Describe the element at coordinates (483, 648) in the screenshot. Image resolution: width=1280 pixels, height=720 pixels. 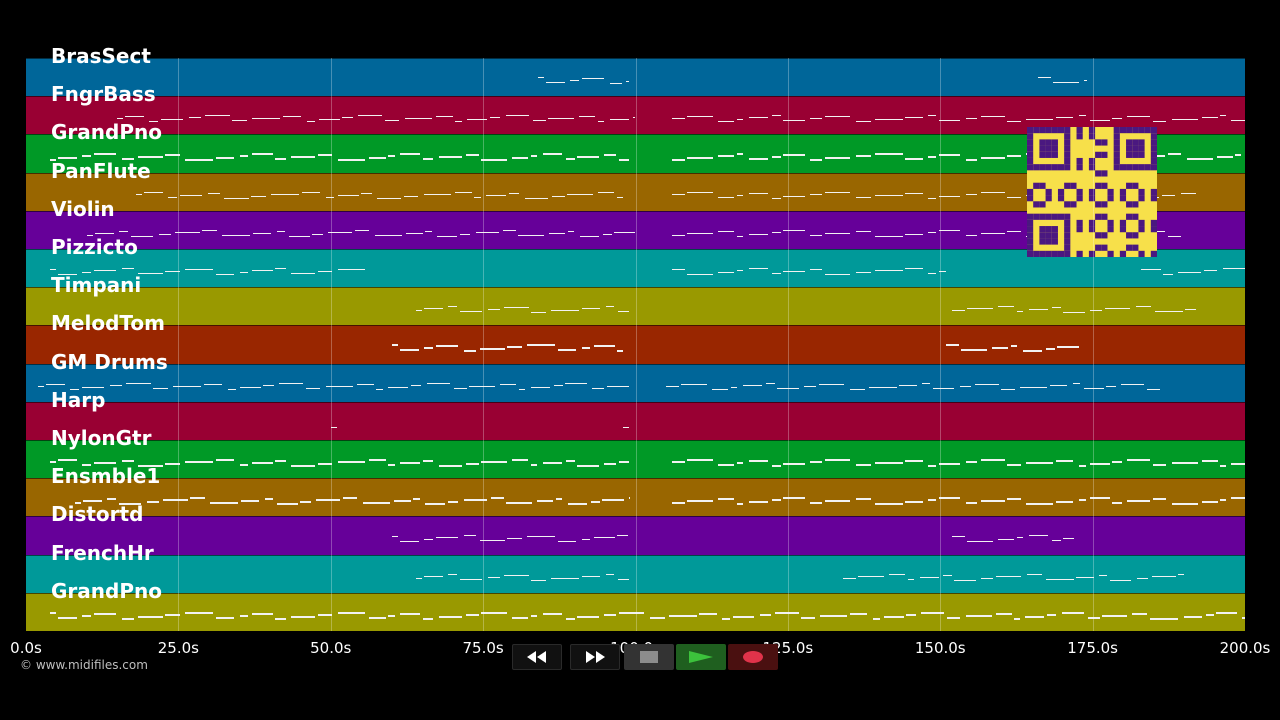
I see `time-tick-label: 75.0s` at that location.